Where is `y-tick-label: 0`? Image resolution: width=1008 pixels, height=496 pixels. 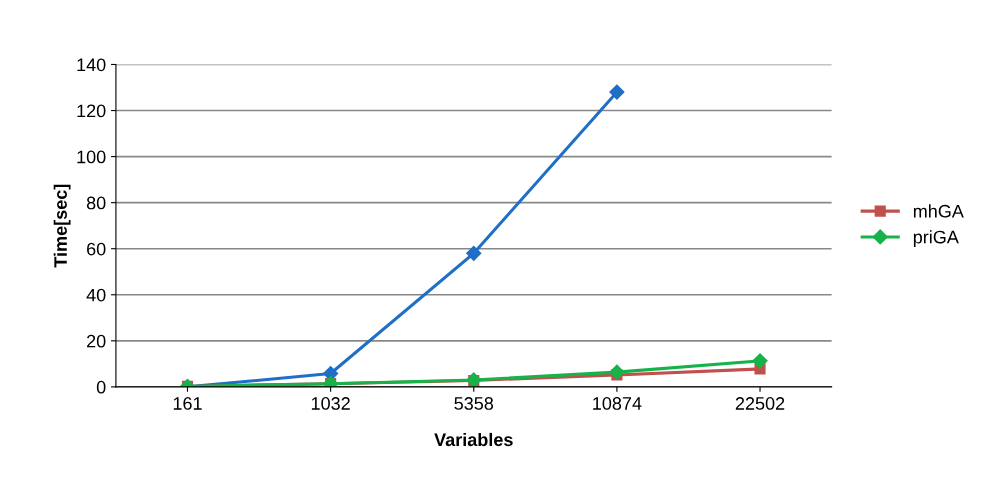
y-tick-label: 0 is located at coordinates (101, 387).